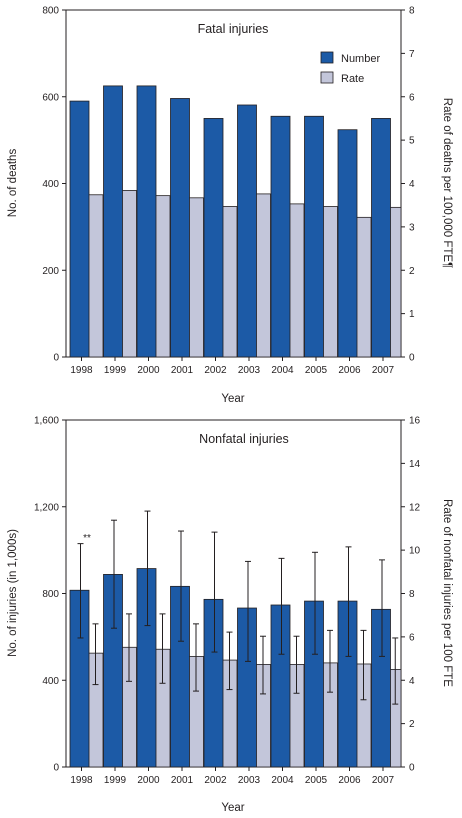 The width and height of the screenshot is (462, 818). I want to click on nonfatal-annotation: **, so click(87, 538).